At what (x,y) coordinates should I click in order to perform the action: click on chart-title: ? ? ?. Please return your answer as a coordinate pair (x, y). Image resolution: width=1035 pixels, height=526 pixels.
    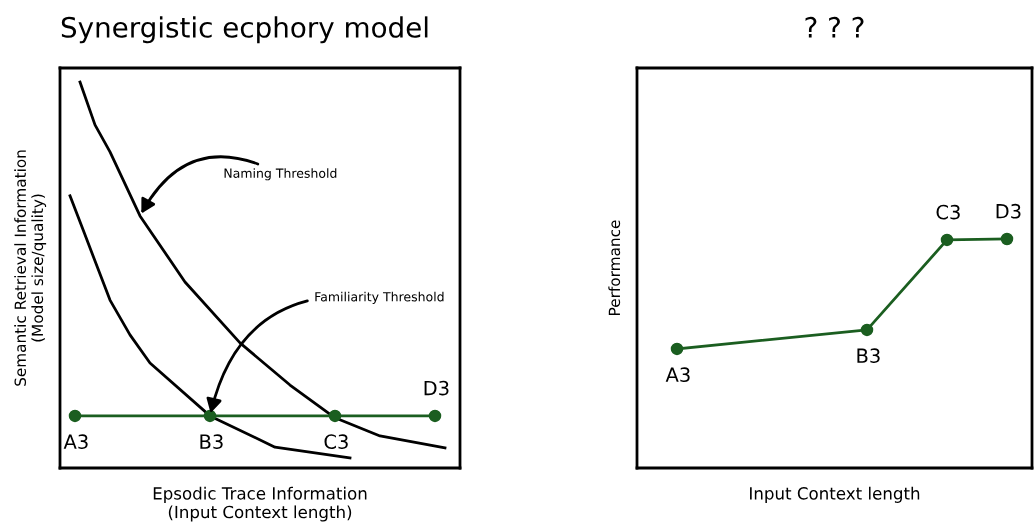
    Looking at the image, I should click on (834, 27).